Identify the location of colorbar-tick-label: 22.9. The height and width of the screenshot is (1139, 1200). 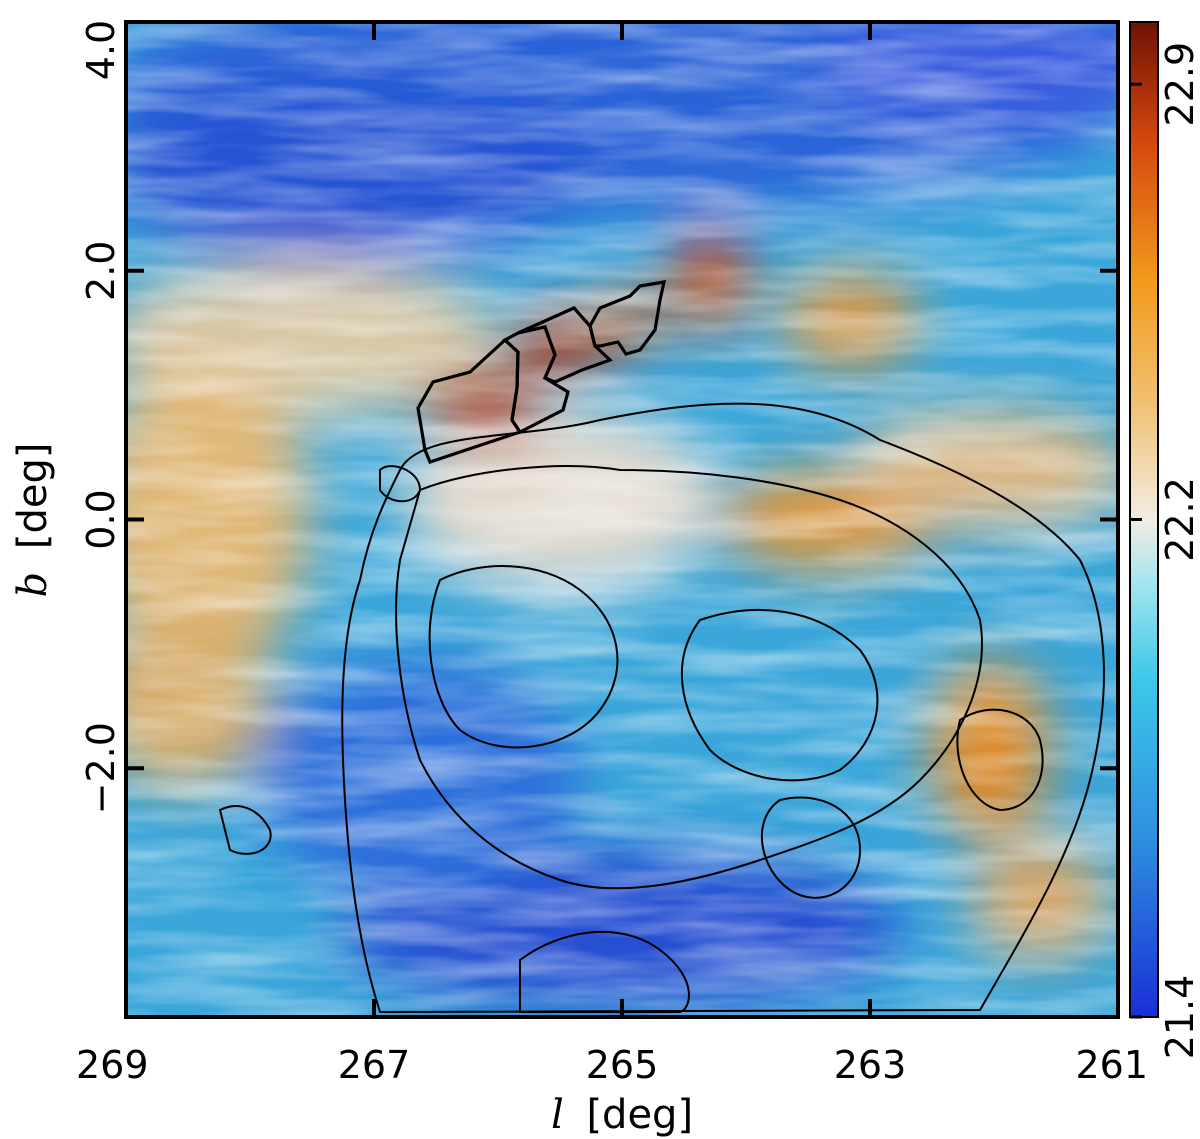
(1179, 84).